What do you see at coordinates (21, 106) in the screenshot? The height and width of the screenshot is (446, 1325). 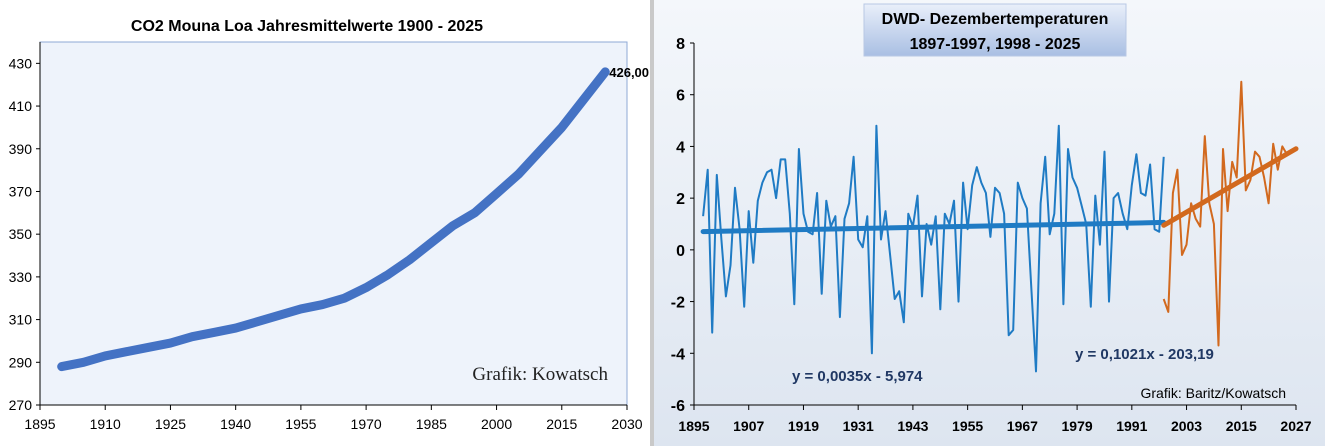 I see `y-tick-label: 410` at bounding box center [21, 106].